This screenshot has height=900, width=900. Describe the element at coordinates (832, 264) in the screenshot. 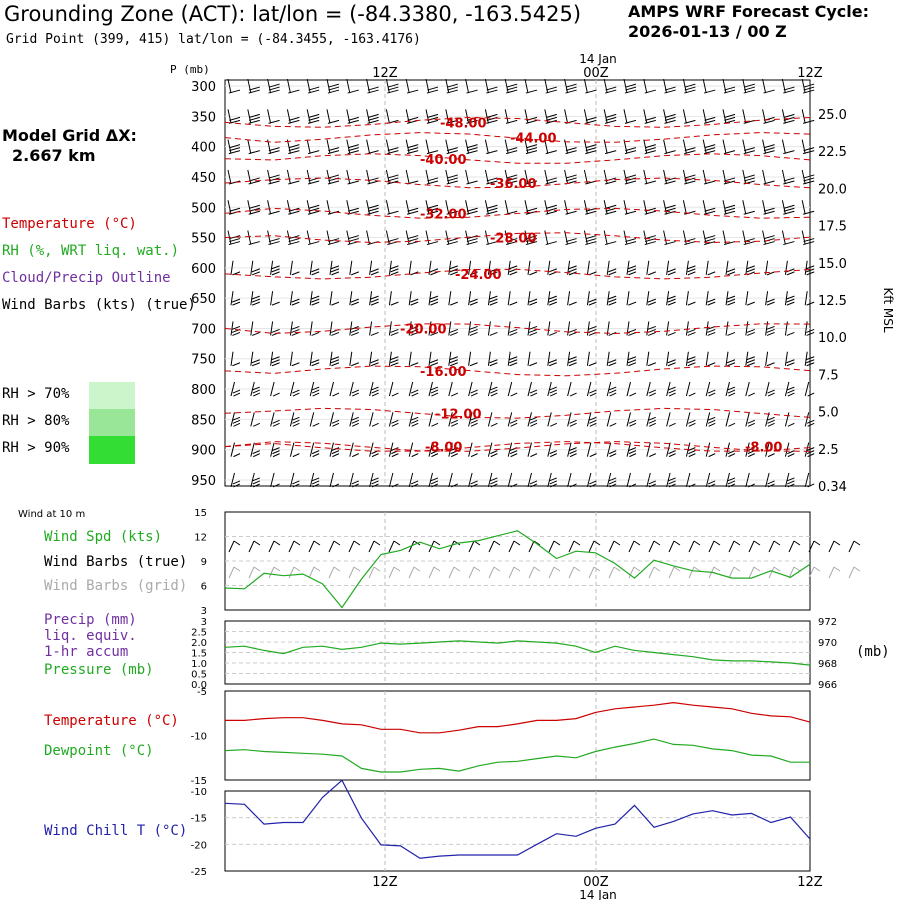

I see `height-tick-label: 15.0` at that location.